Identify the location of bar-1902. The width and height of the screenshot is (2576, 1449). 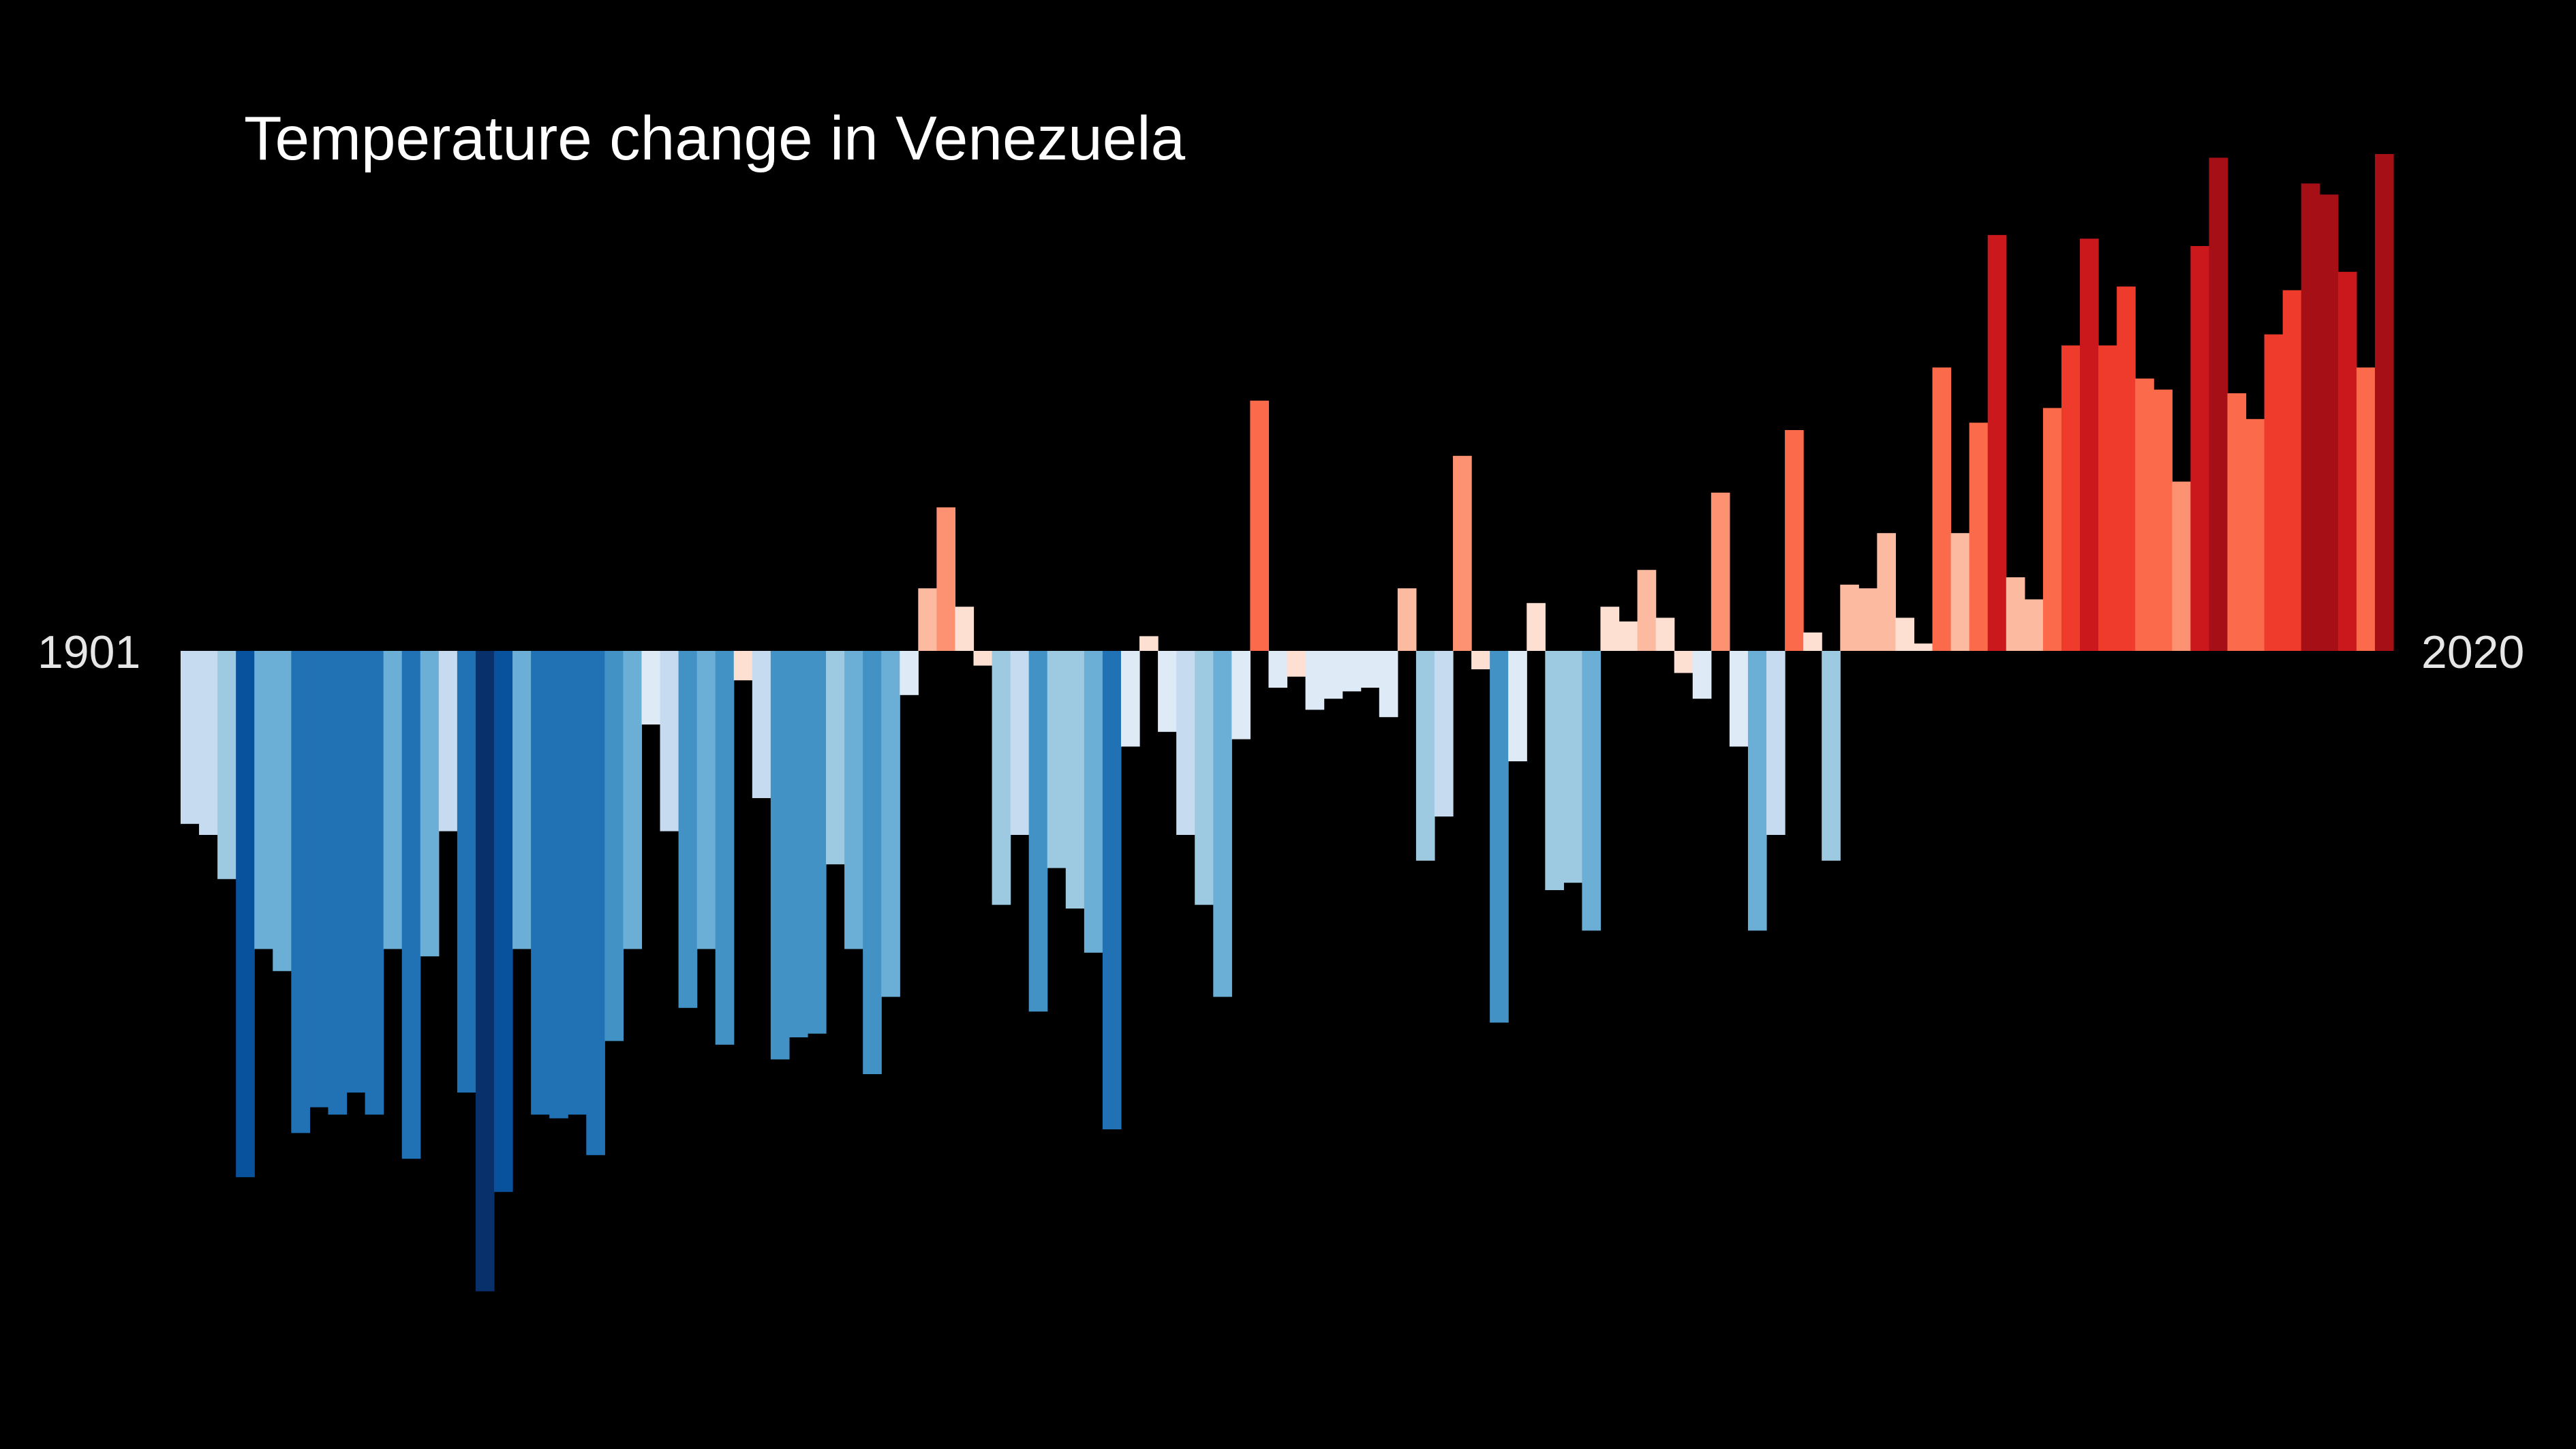
(208, 743).